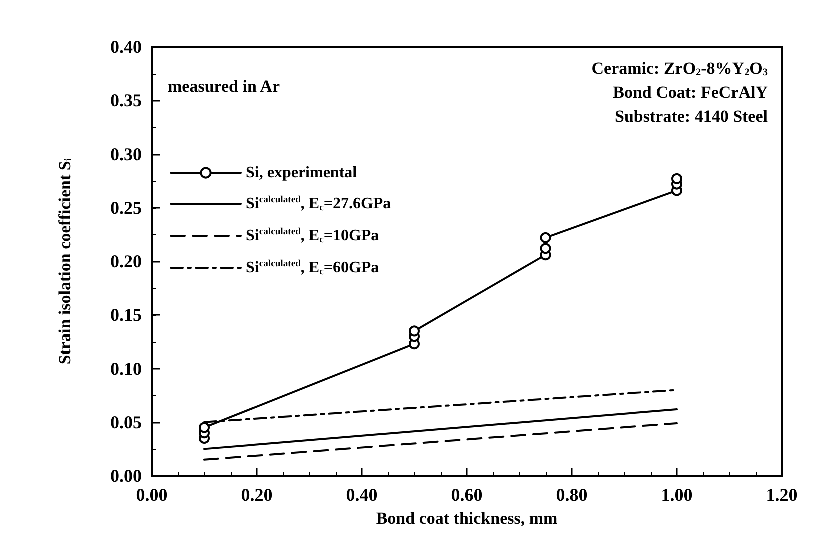  I want to click on y-tick-label: 0.25, so click(126, 208).